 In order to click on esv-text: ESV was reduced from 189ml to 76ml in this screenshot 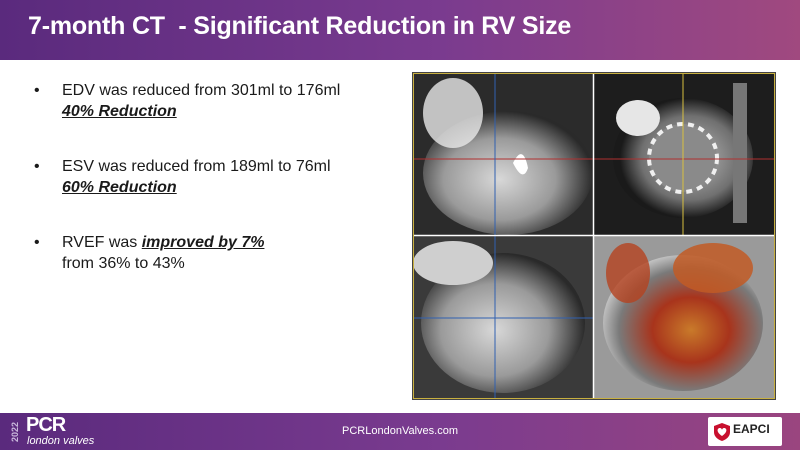, I will do `click(196, 166)`.